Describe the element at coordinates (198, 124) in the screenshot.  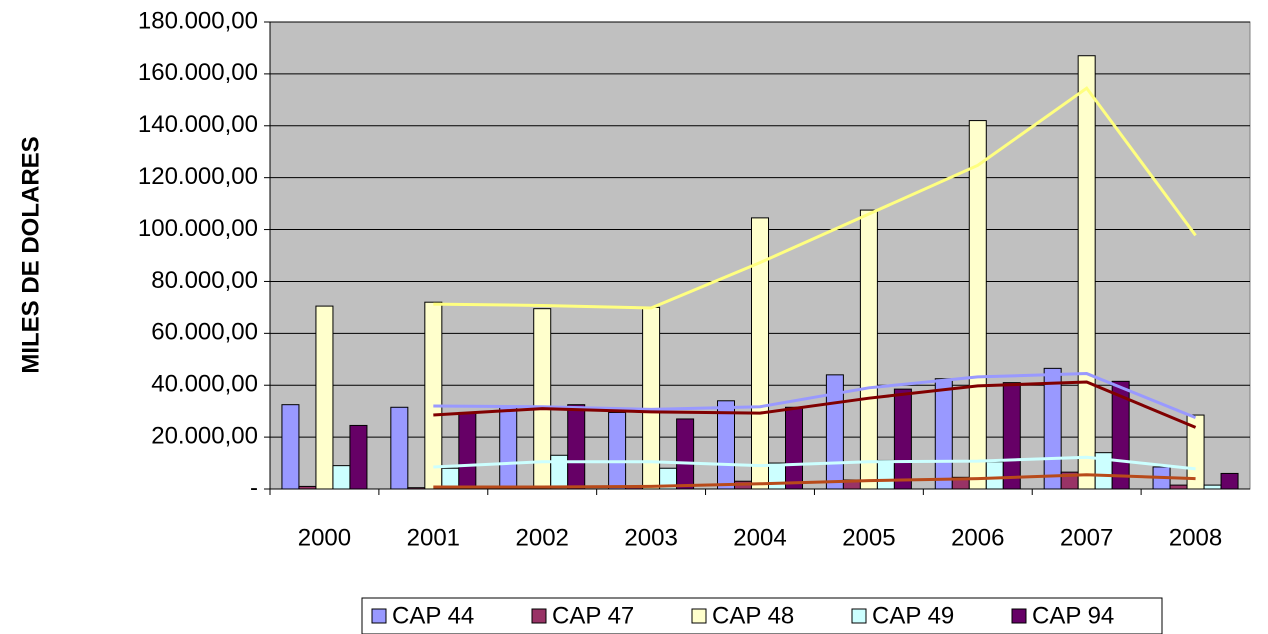
I see `y-tick-label: 140.000,00` at that location.